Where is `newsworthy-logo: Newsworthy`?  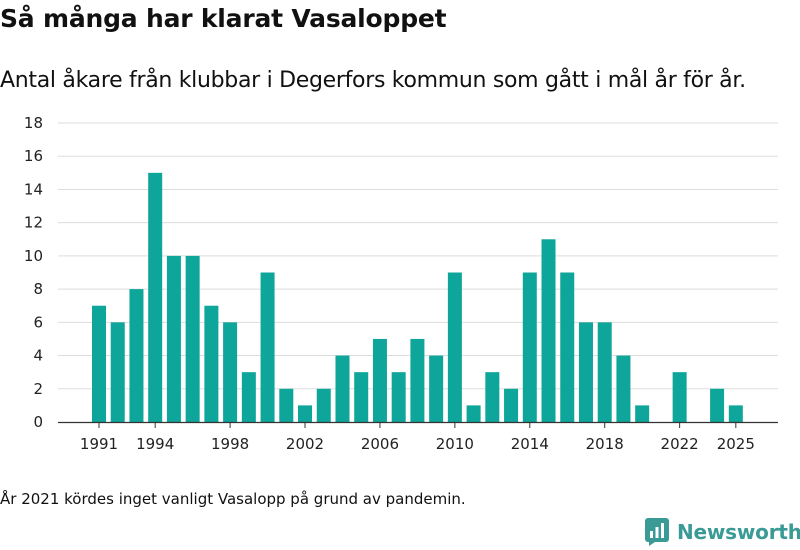
newsworthy-logo: Newsworthy is located at coordinates (722, 532).